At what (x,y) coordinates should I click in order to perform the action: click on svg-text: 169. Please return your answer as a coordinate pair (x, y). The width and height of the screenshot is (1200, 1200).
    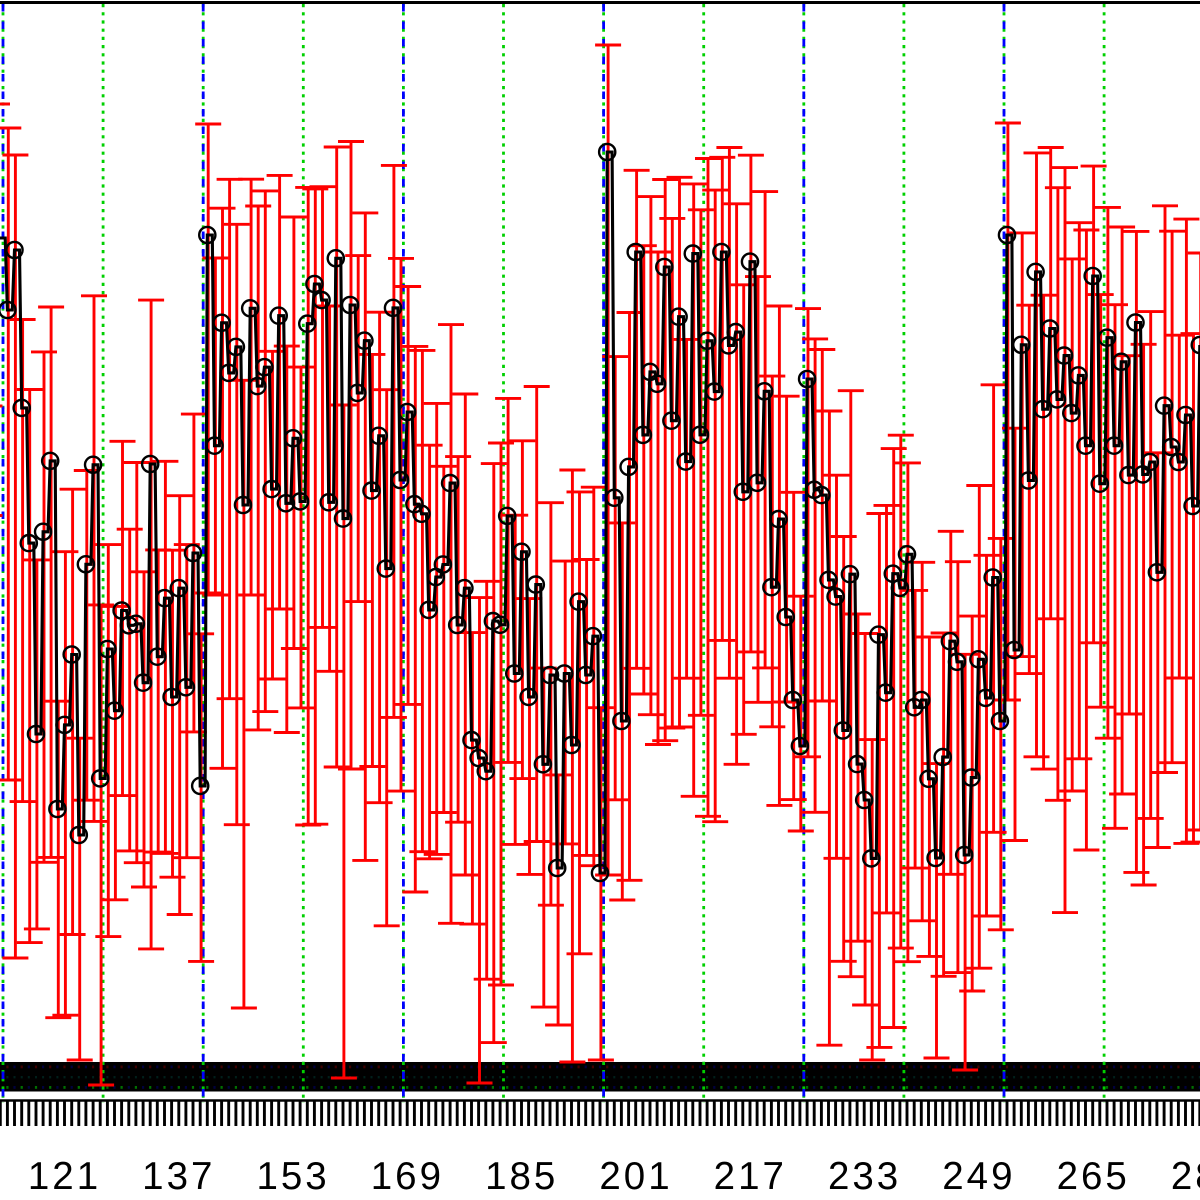
    Looking at the image, I should click on (407, 1176).